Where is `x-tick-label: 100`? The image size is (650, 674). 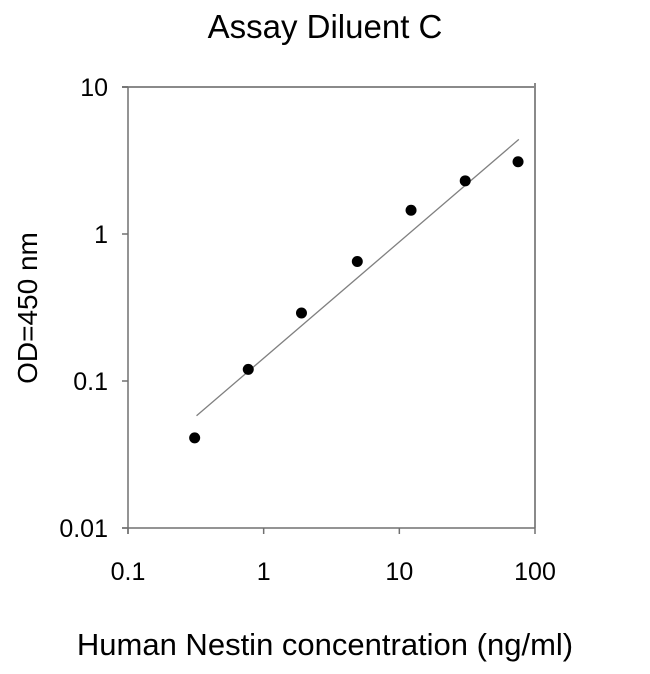 x-tick-label: 100 is located at coordinates (535, 572).